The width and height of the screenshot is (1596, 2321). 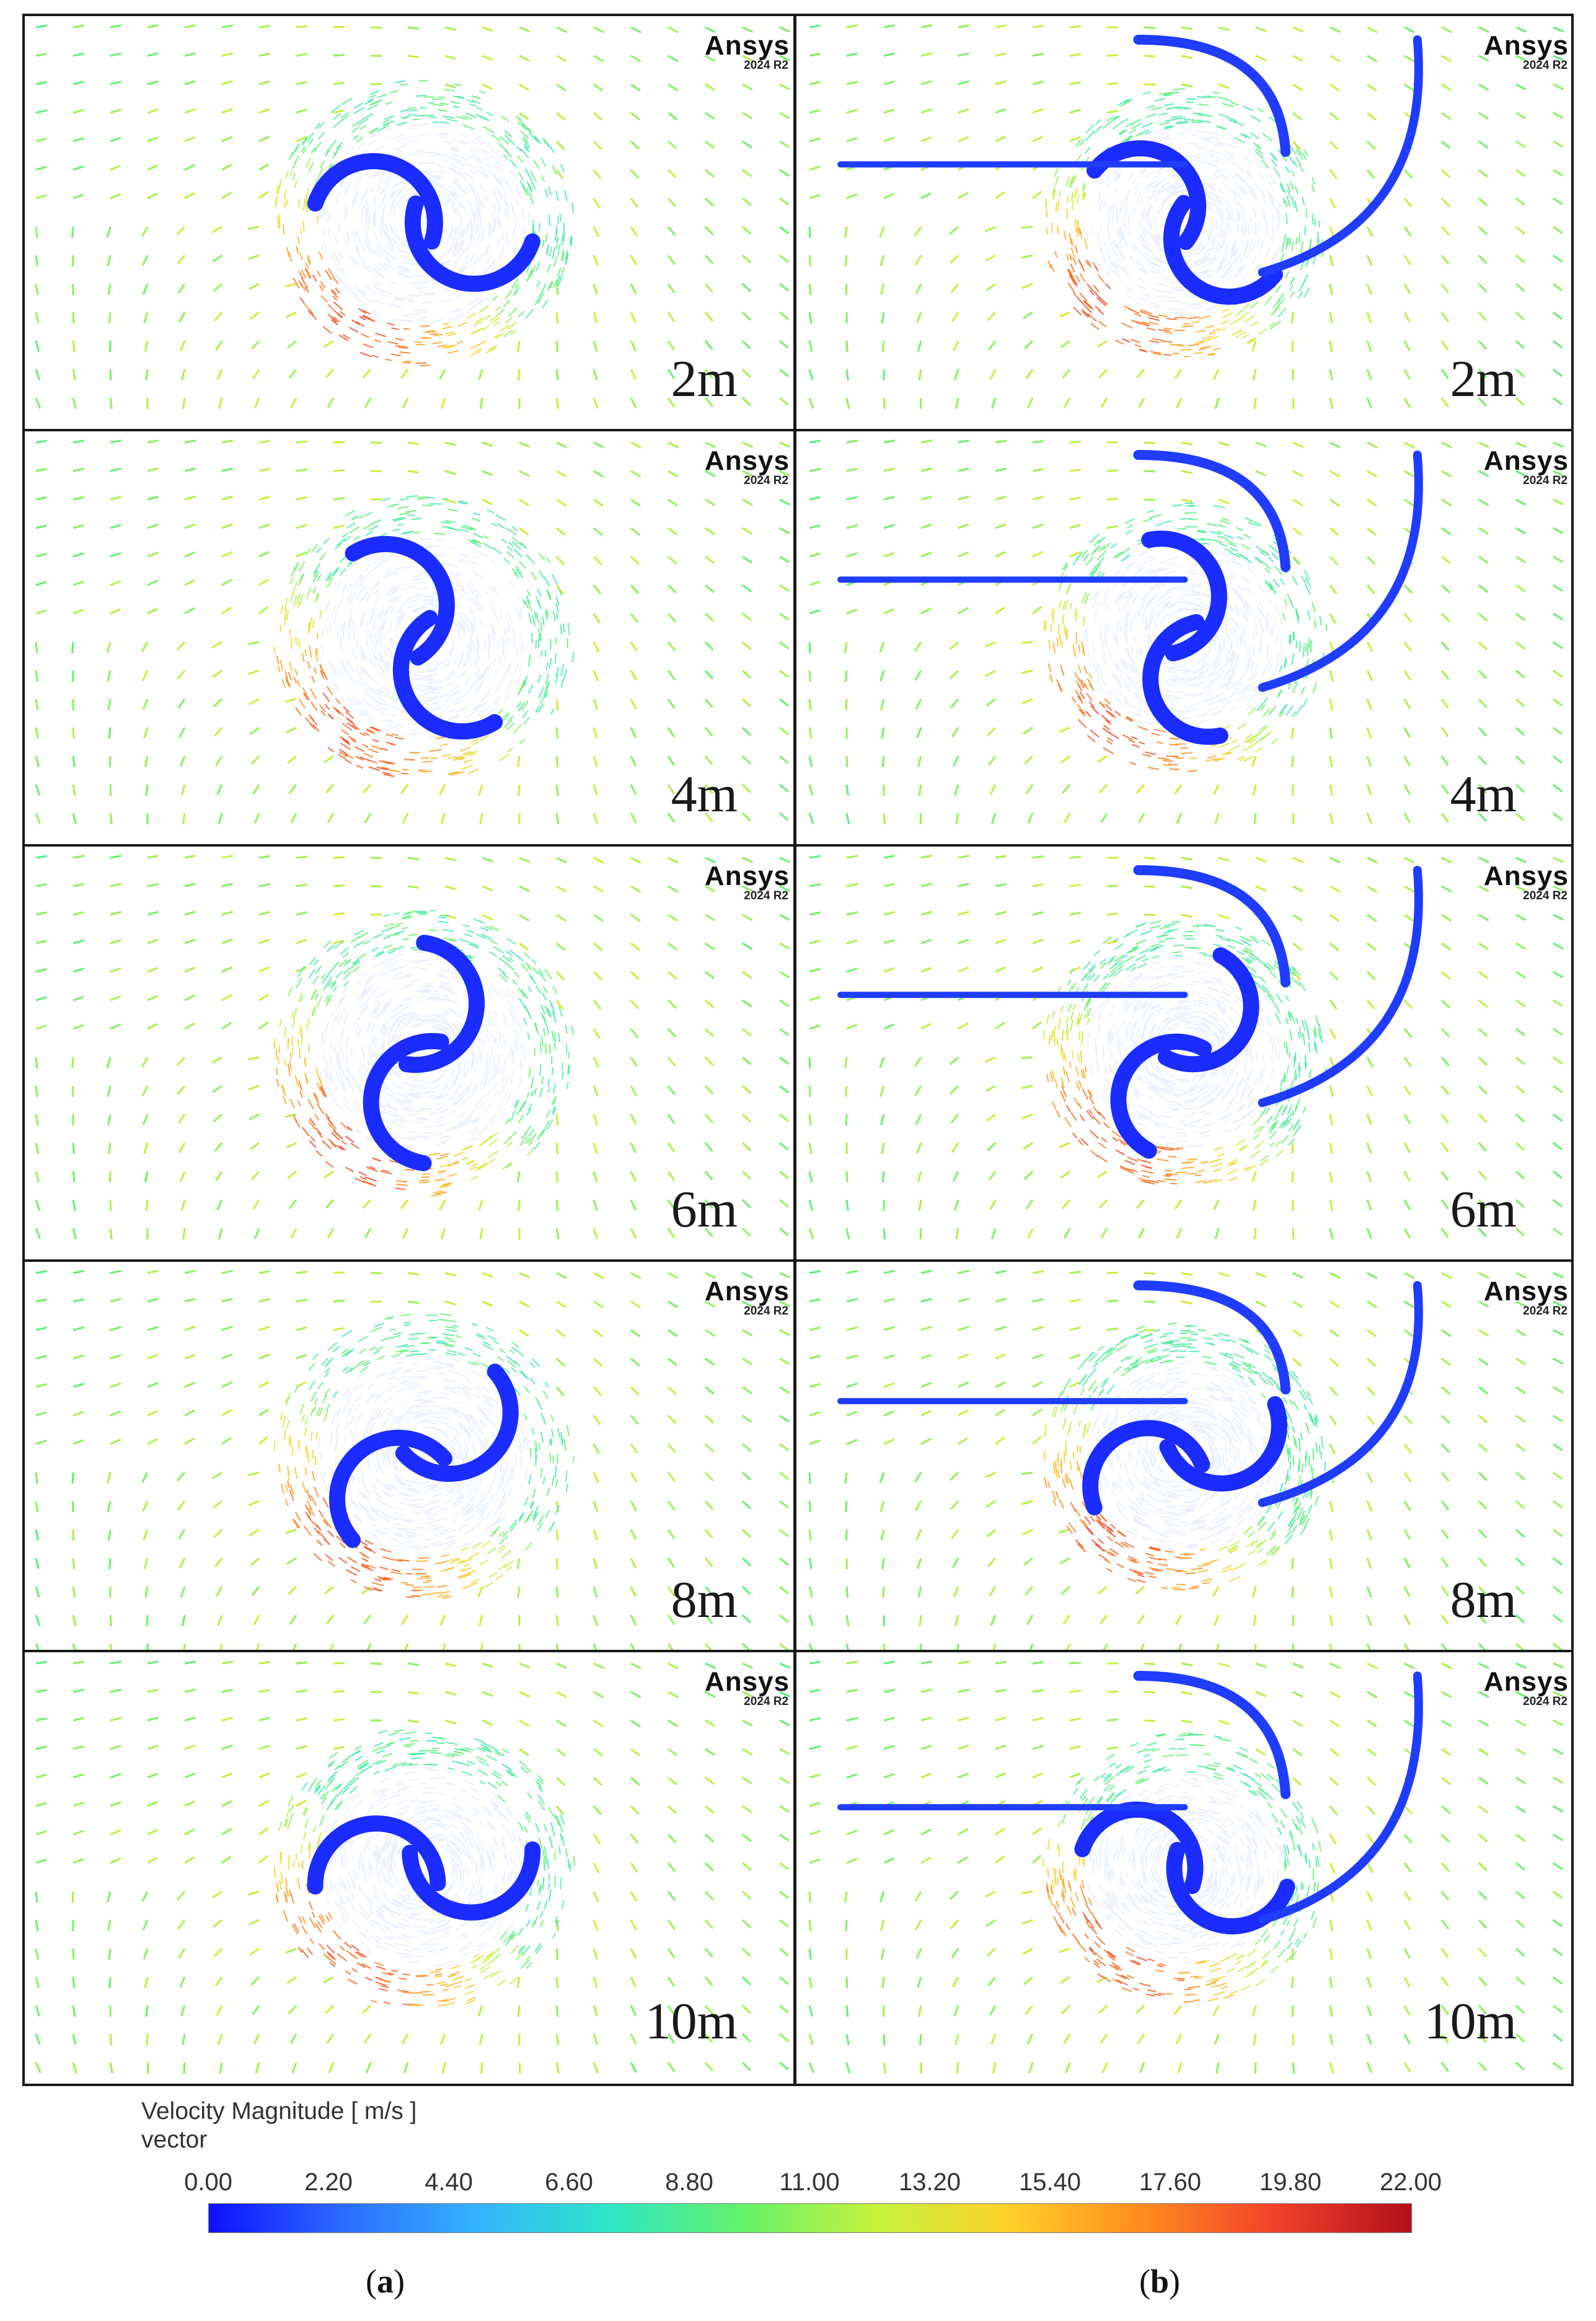 I want to click on panel-b-8m: Ansys 2024 R2 8m, so click(x=1184, y=1456).